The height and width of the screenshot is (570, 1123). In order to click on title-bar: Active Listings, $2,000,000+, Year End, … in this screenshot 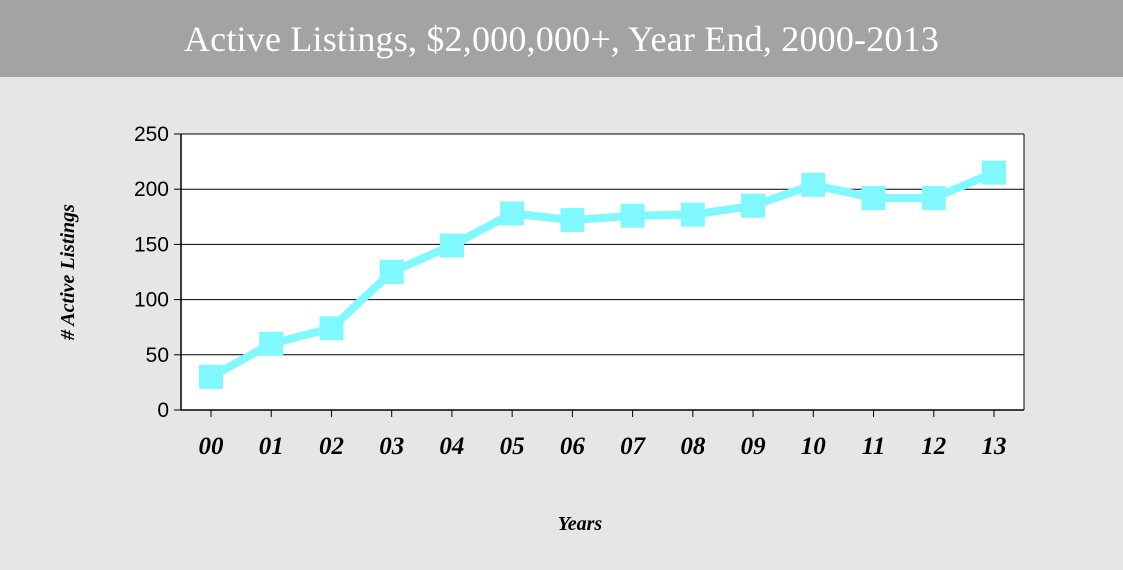, I will do `click(561, 38)`.